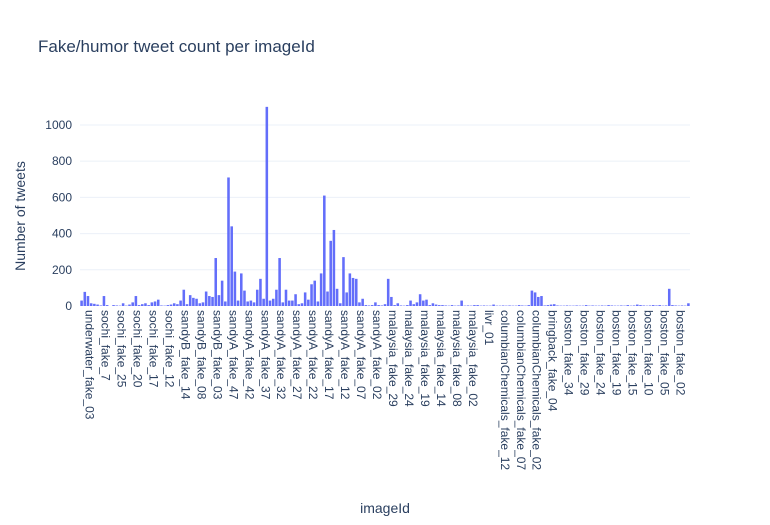  I want to click on y-tick-label: 600, so click(62, 197).